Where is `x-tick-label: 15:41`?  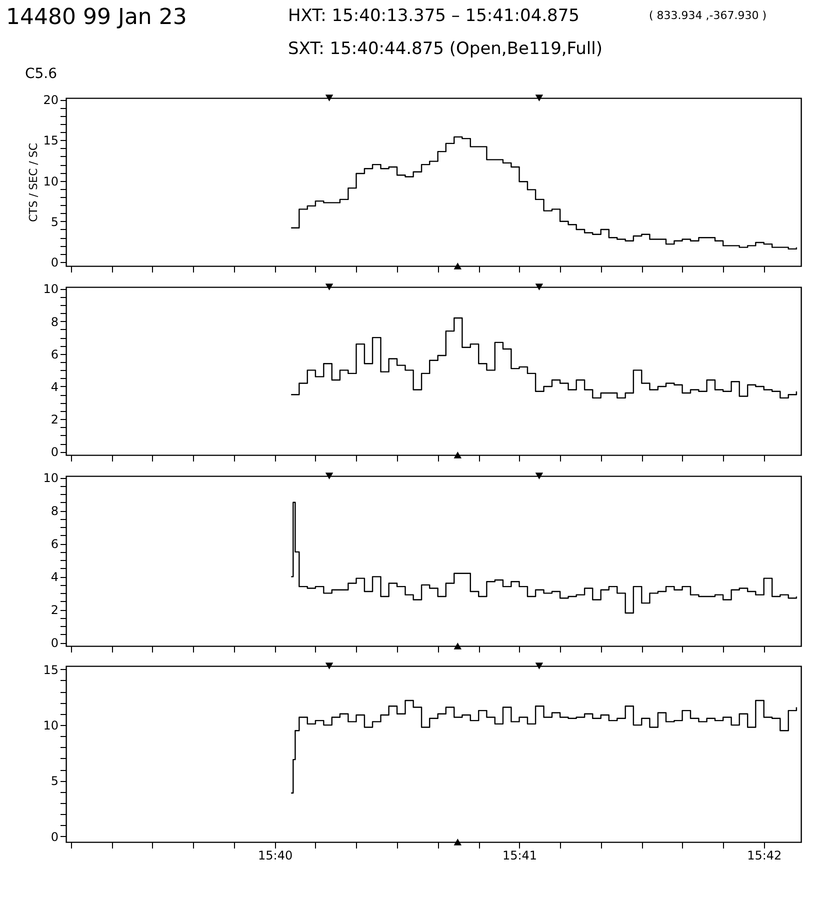
x-tick-label: 15:41 is located at coordinates (520, 855).